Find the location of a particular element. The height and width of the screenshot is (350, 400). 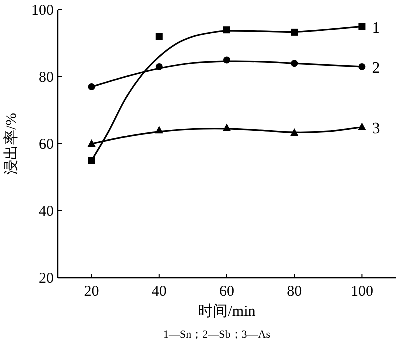

text: 1—Sn；2—Sb；3—As is located at coordinates (217, 335).